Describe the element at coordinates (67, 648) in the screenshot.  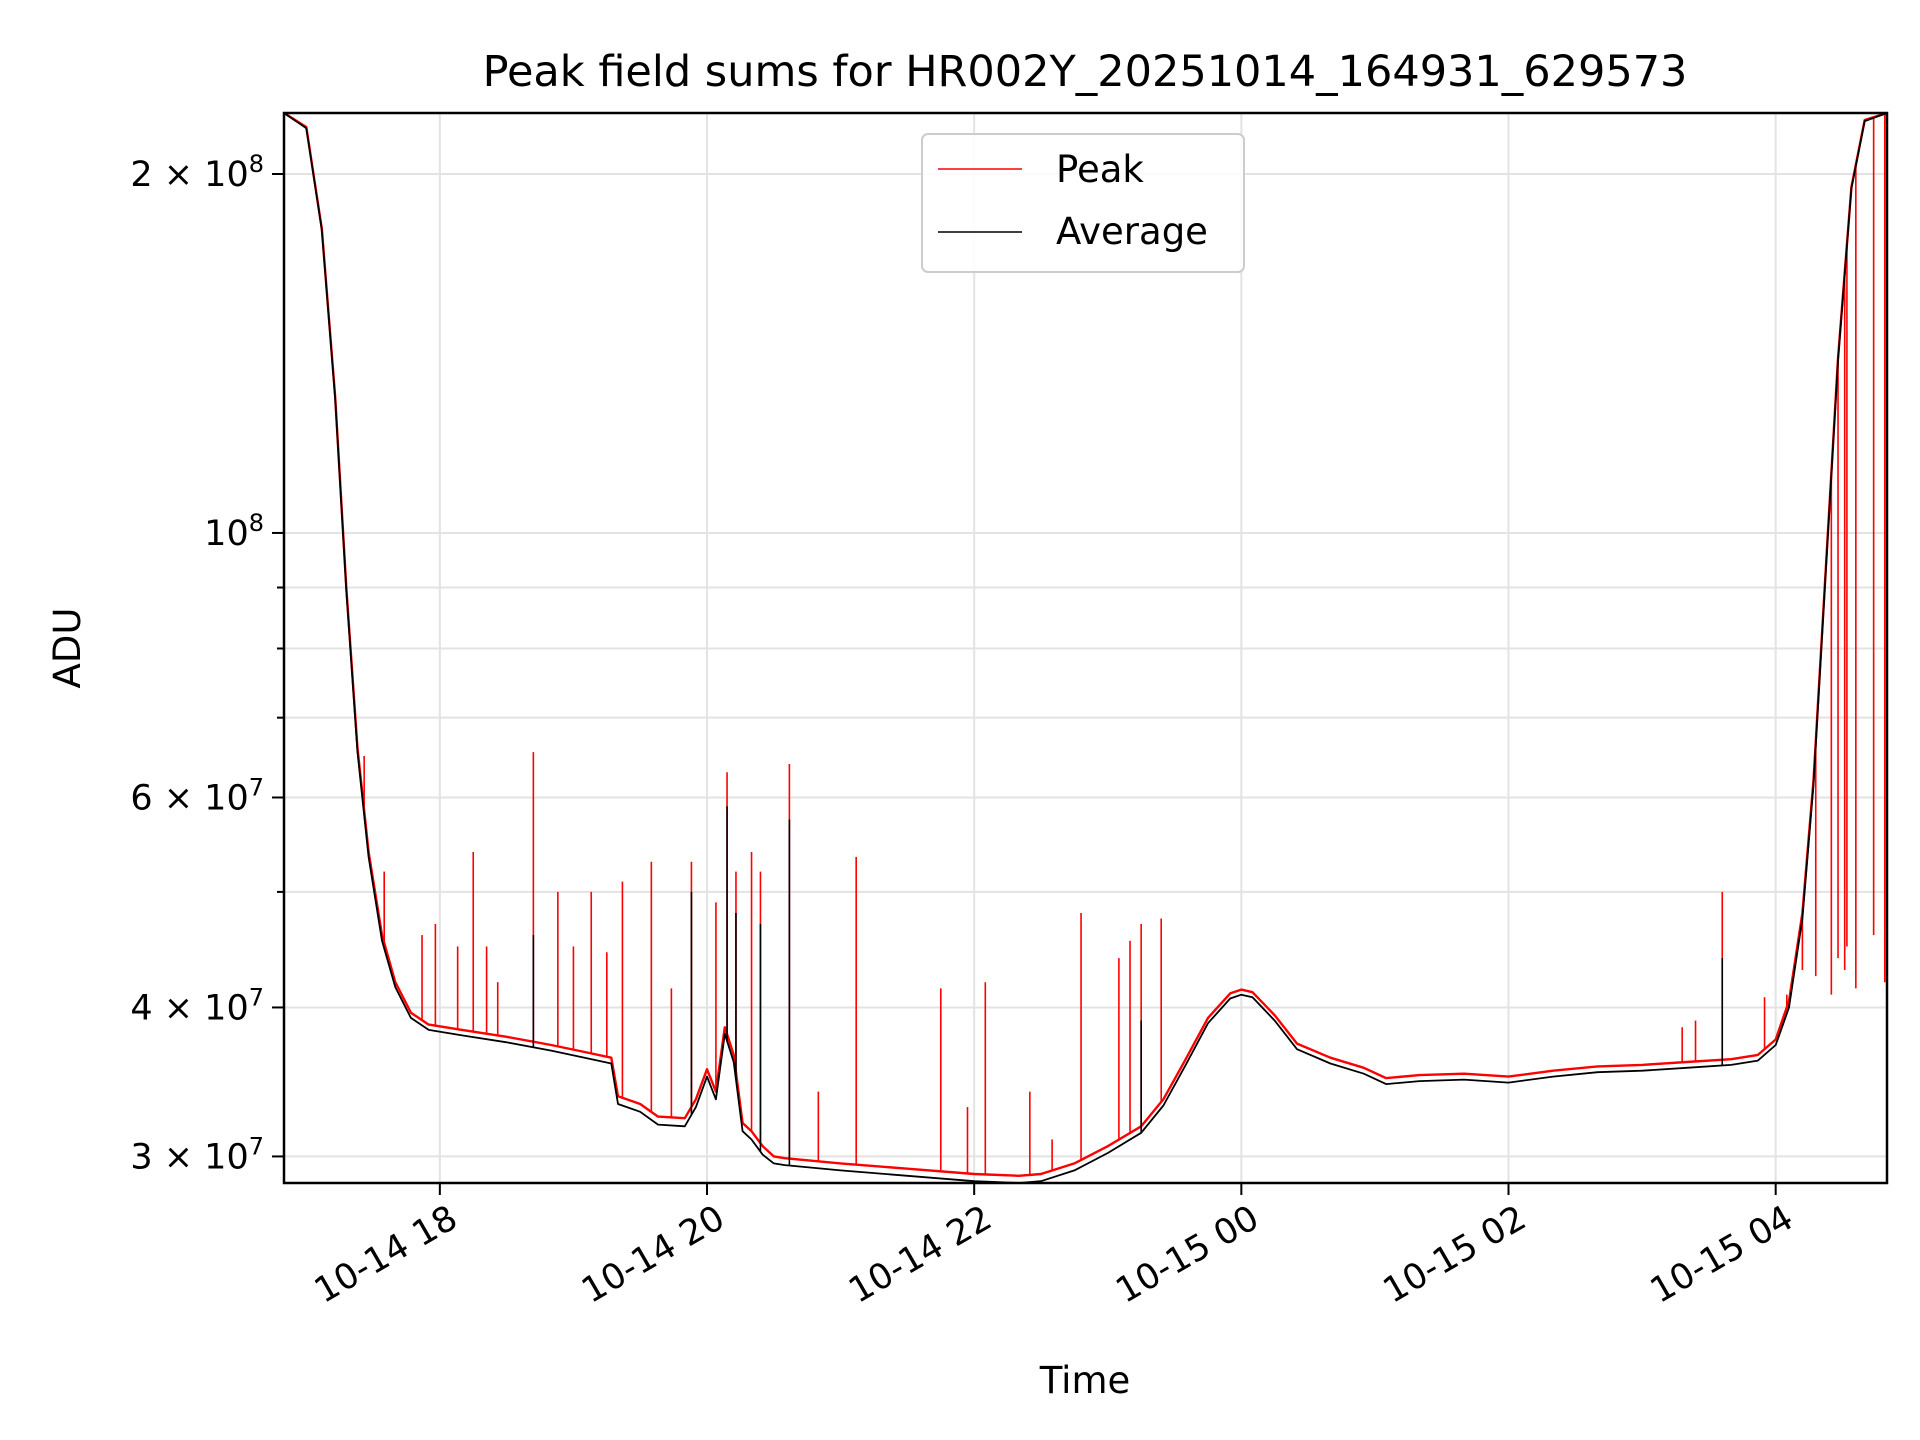
I see `y-axis-label: ADU` at that location.